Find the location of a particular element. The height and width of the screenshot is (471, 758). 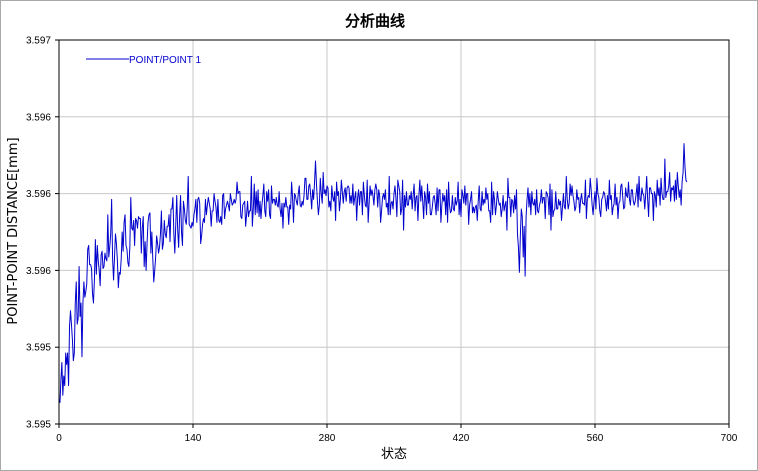

y-tick-label: 3.597 is located at coordinates (38, 41).